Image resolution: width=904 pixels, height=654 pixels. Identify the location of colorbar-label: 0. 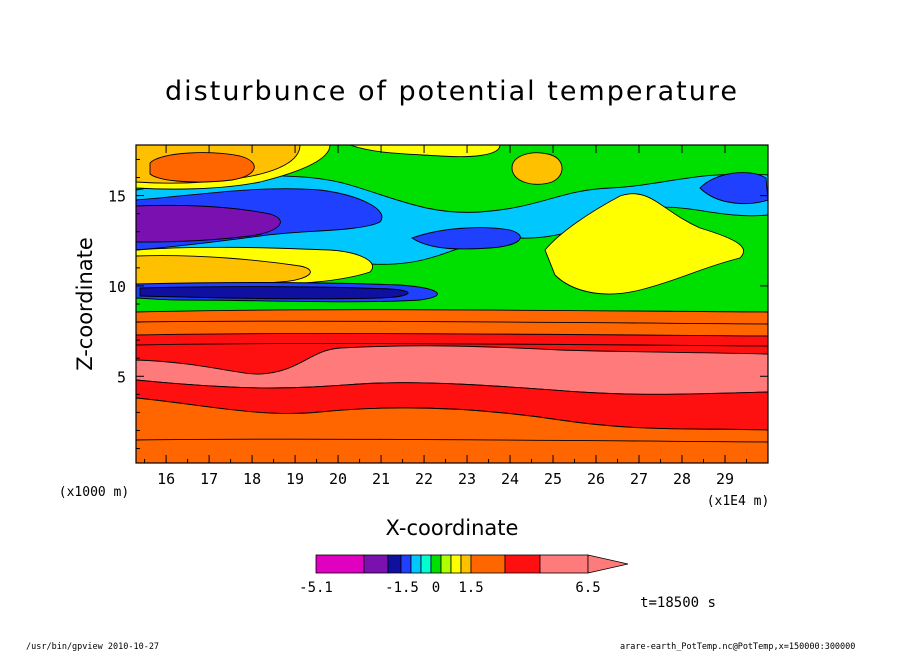
(436, 588).